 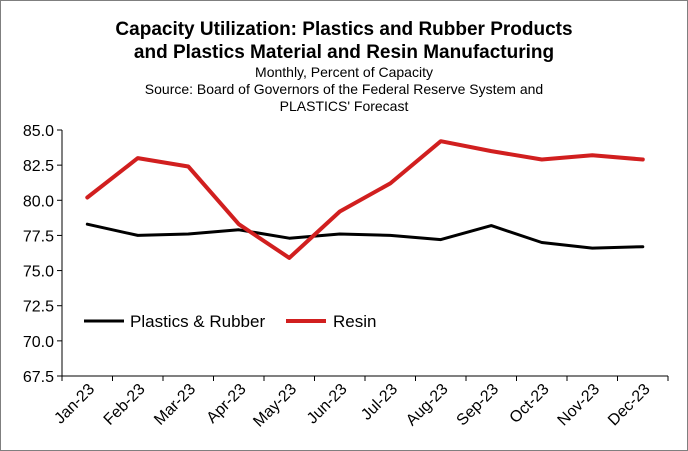 I want to click on x-tick-label: Feb-23, so click(x=125, y=405).